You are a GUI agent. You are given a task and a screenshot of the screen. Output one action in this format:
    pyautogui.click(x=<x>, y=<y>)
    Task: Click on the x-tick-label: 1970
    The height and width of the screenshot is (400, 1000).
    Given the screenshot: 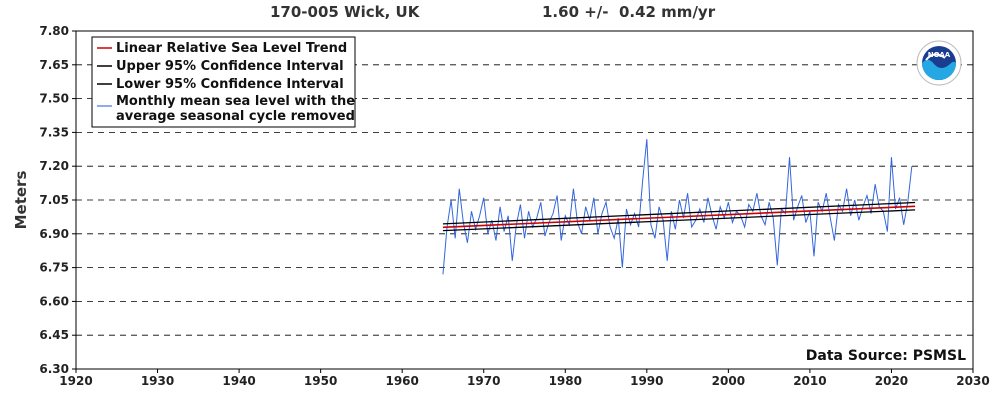 What is the action you would take?
    pyautogui.click(x=483, y=381)
    